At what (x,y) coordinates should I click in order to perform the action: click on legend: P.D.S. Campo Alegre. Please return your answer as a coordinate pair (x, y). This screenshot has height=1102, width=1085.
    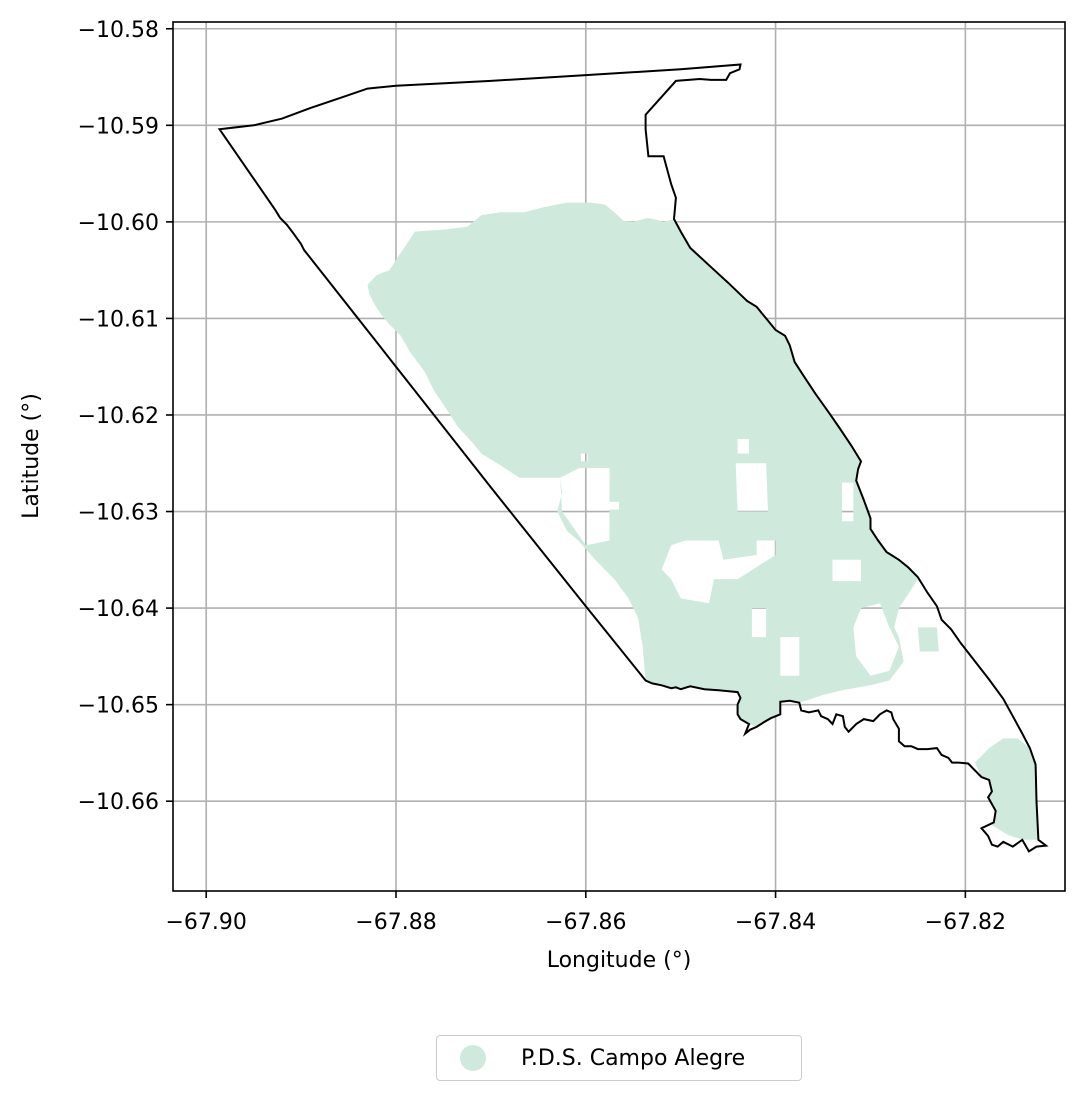
    Looking at the image, I should click on (619, 1058).